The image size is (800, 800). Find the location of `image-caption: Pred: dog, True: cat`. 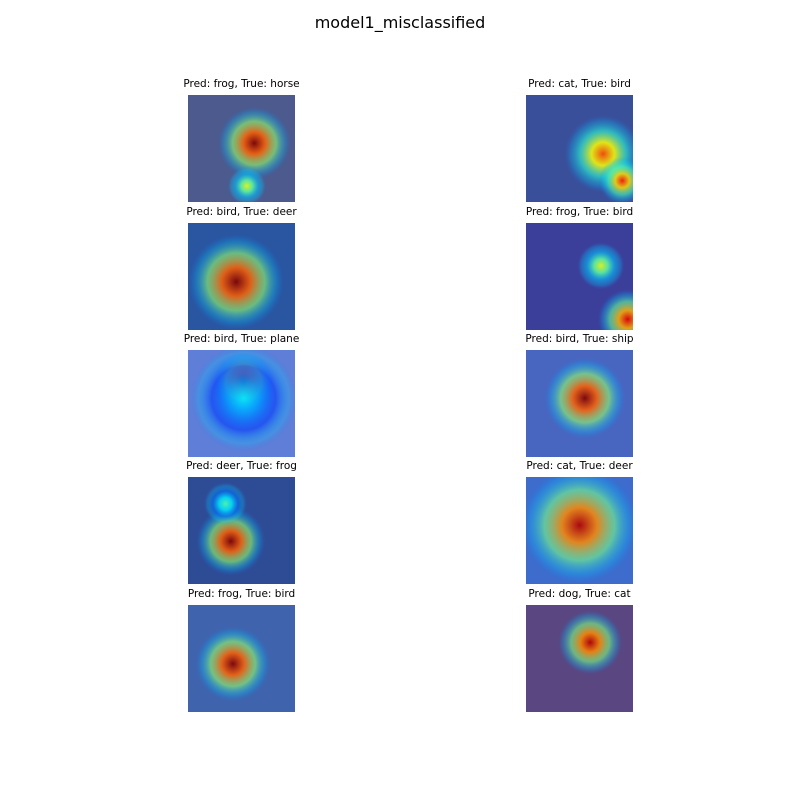

image-caption: Pred: dog, True: cat is located at coordinates (579, 594).